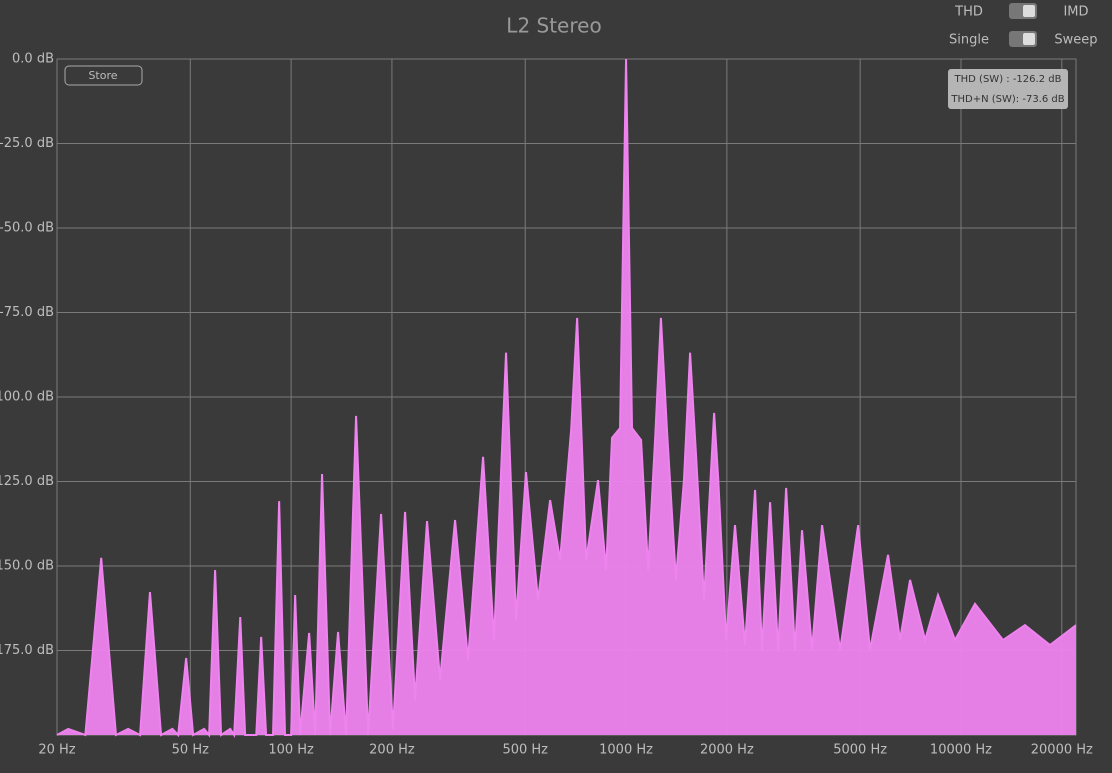 The image size is (1112, 773). Describe the element at coordinates (27, 143) in the screenshot. I see `y-tick-label: -25.0 dB` at that location.